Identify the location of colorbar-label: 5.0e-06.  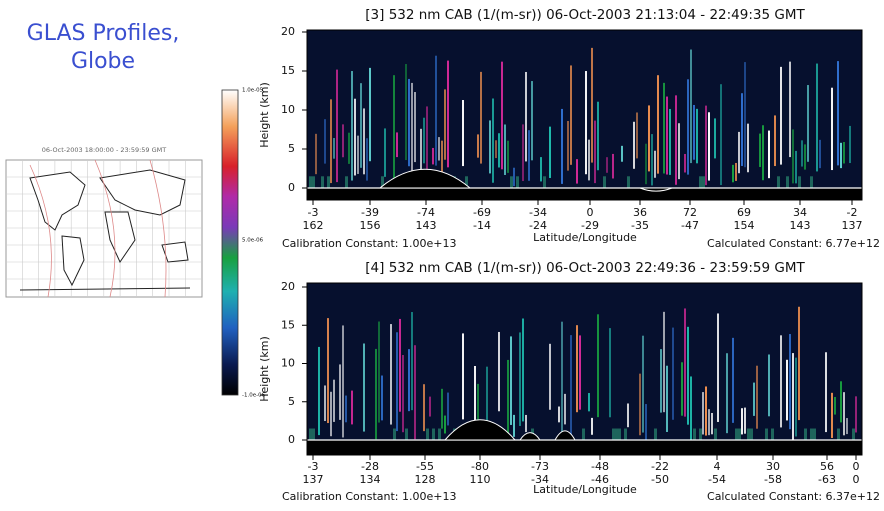
(253, 241).